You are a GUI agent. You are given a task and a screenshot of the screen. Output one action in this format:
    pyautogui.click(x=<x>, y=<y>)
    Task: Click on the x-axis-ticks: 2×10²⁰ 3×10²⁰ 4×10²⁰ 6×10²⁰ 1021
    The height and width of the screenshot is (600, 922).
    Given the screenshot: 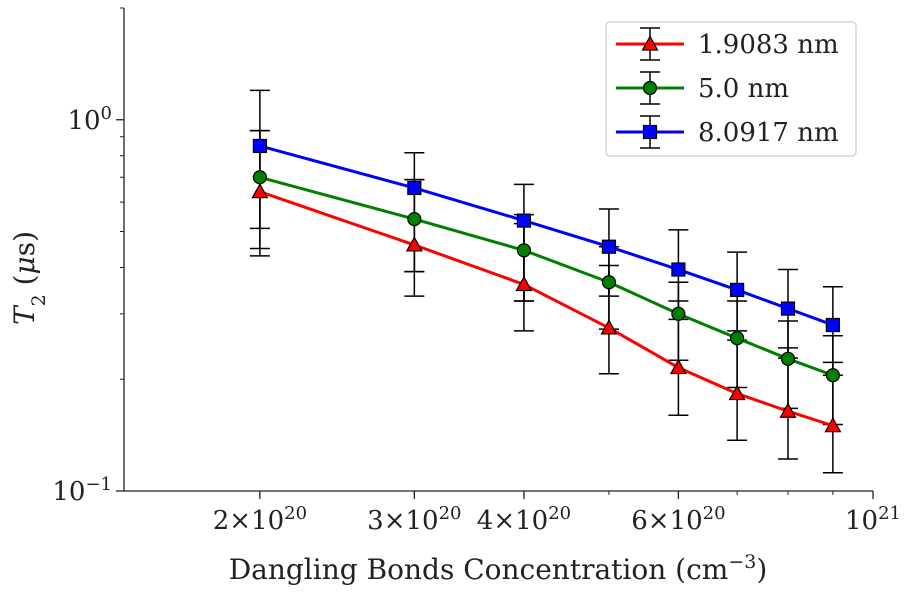 What is the action you would take?
    pyautogui.click(x=557, y=513)
    